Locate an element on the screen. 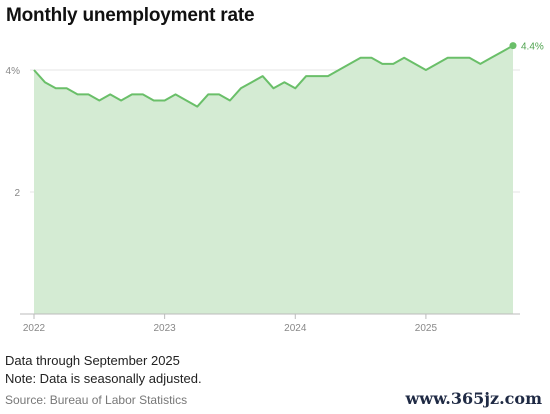  data-through-note: Data through September 2025 is located at coordinates (92, 360).